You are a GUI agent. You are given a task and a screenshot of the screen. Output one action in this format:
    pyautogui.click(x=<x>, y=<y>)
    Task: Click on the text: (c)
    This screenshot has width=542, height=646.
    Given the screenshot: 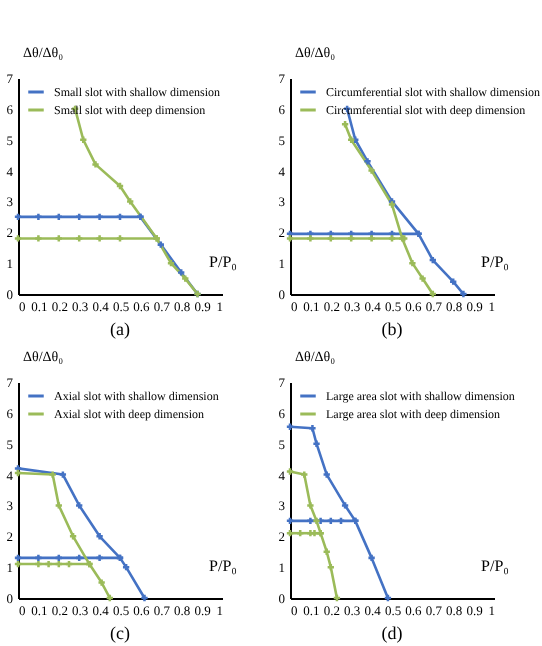 What is the action you would take?
    pyautogui.click(x=120, y=633)
    